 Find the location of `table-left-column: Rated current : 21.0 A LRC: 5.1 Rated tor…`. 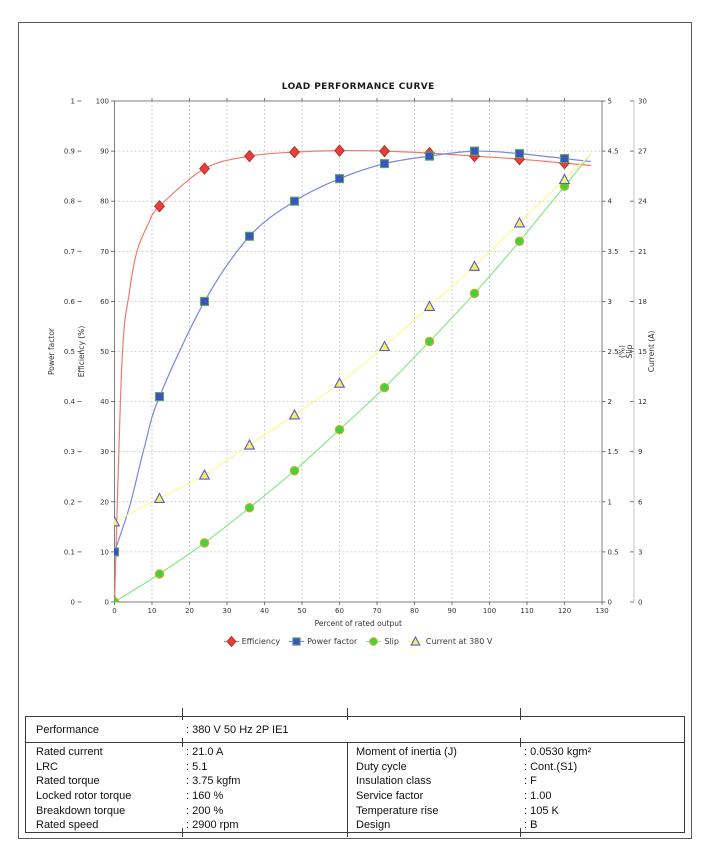

table-left-column: Rated current : 21.0 A LRC: 5.1 Rated tor… is located at coordinates (186, 789).